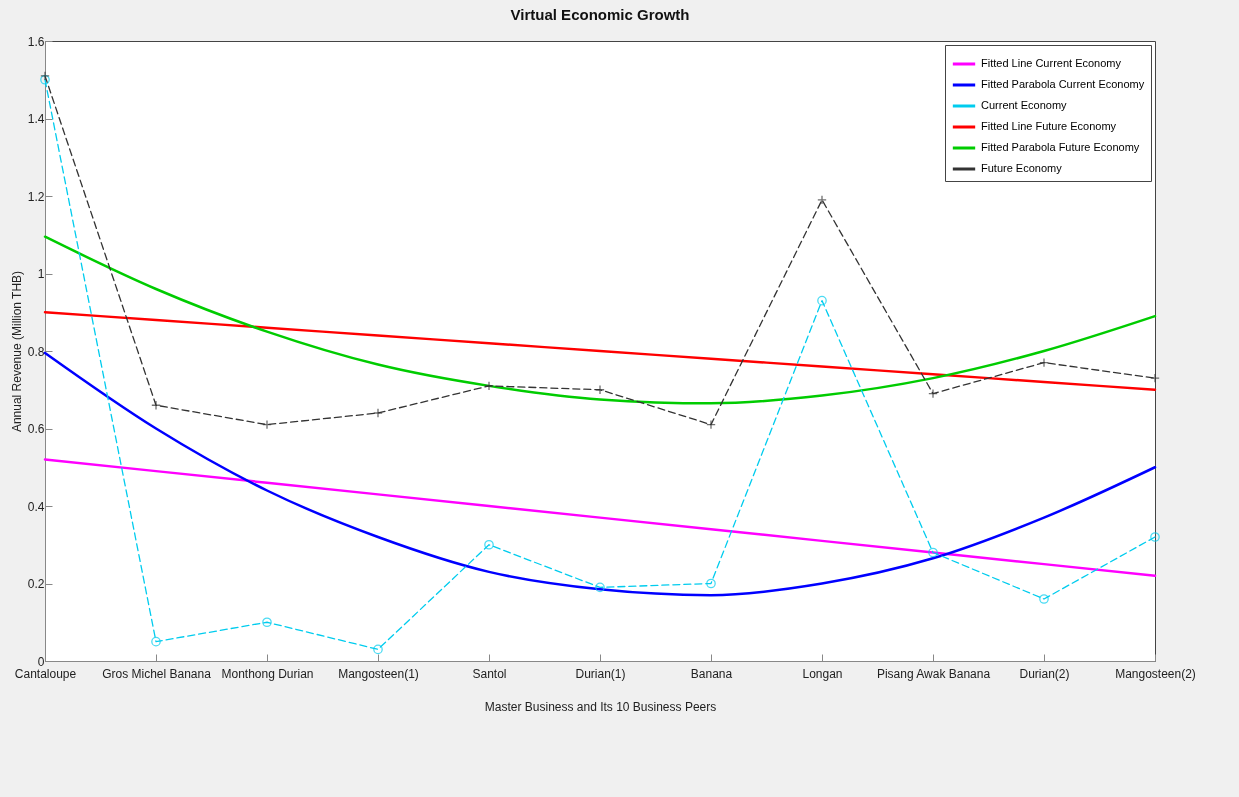  Describe the element at coordinates (489, 673) in the screenshot. I see `x-tick-label: Santol` at that location.